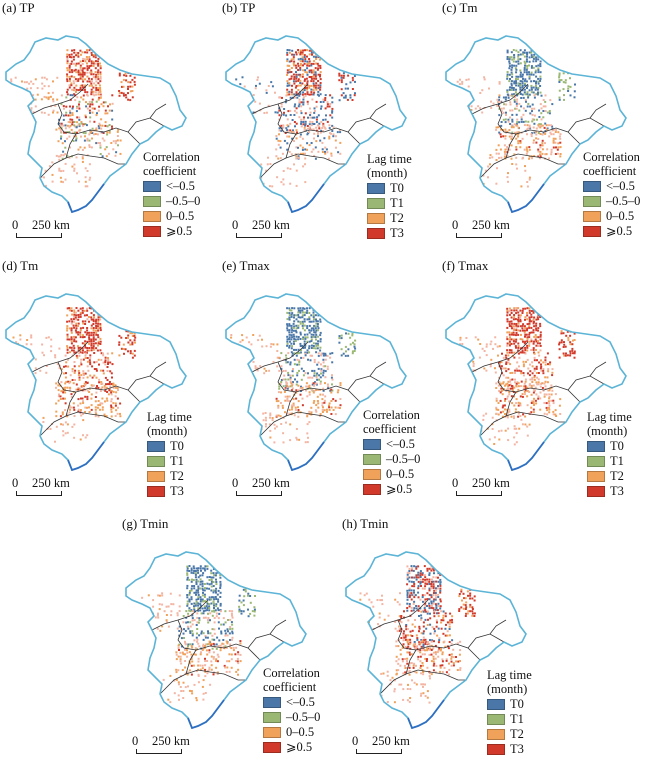  What do you see at coordinates (586, 125) in the screenshot?
I see `province-border` at bounding box center [586, 125].